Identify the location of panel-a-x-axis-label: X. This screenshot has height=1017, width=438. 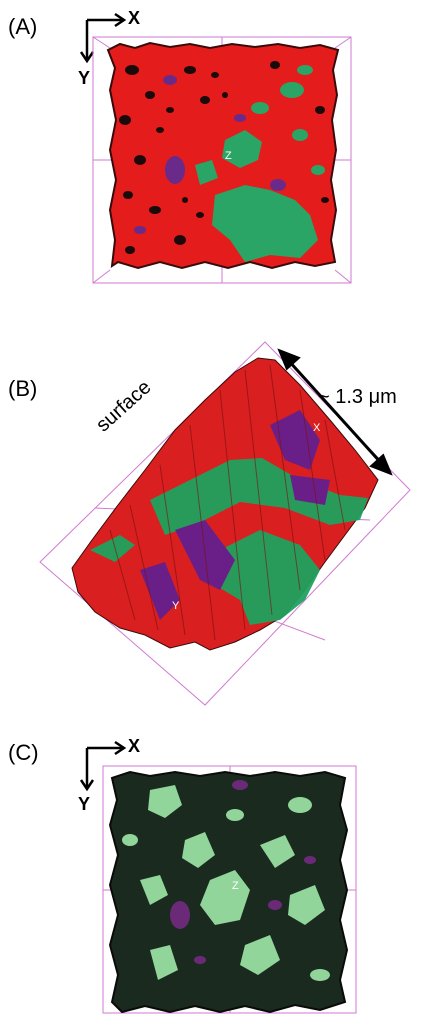
(134, 18).